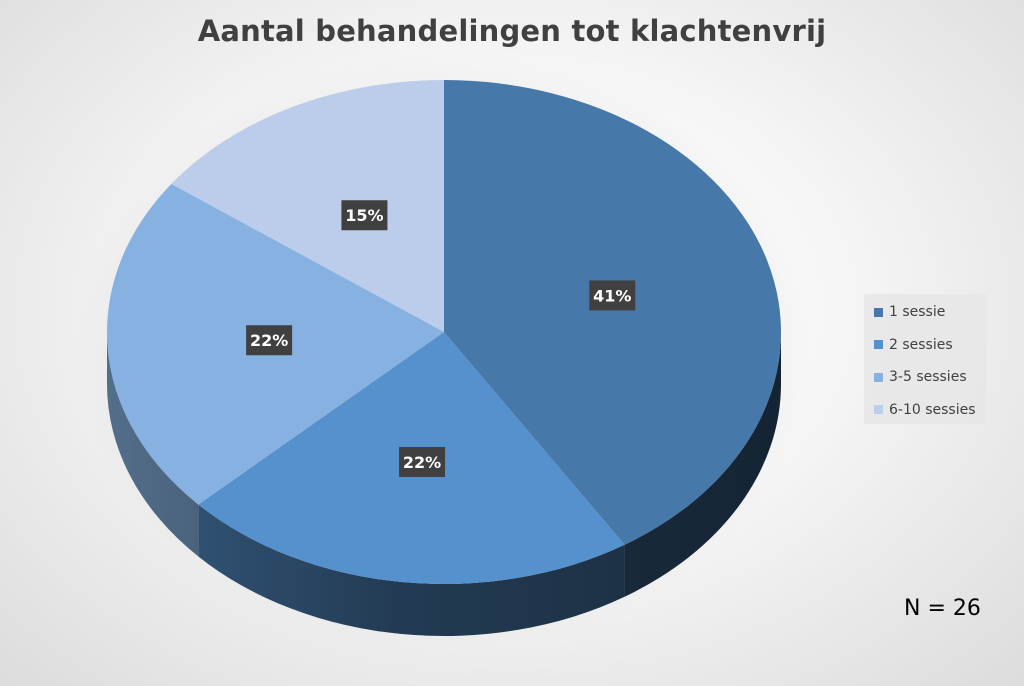 The width and height of the screenshot is (1024, 686). Describe the element at coordinates (928, 377) in the screenshot. I see `legend-label: 3-5 sessies` at that location.